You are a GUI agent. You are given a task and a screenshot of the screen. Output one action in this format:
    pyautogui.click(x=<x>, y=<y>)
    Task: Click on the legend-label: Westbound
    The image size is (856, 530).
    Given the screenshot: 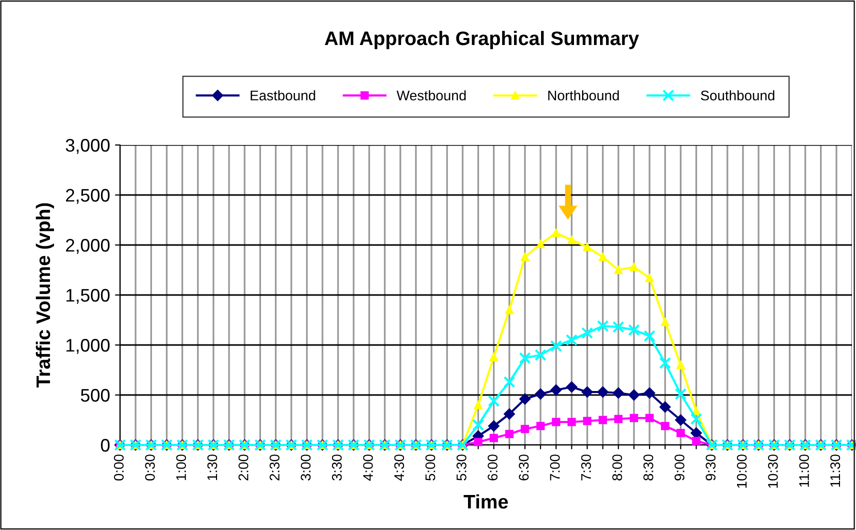 What is the action you would take?
    pyautogui.click(x=431, y=95)
    